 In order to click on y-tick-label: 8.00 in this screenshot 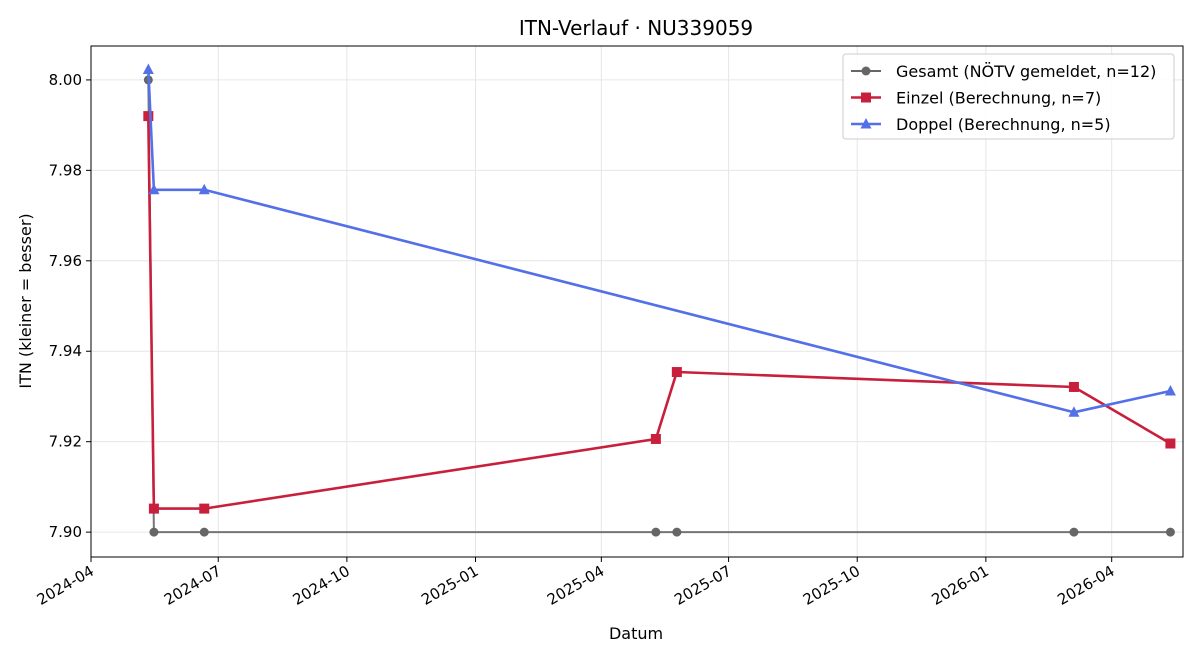, I will do `click(65, 80)`.